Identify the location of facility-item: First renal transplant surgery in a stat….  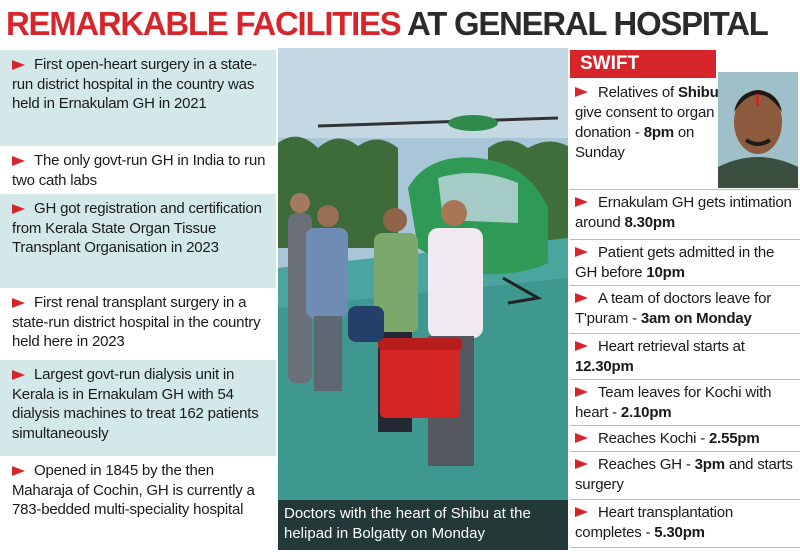
(138, 324).